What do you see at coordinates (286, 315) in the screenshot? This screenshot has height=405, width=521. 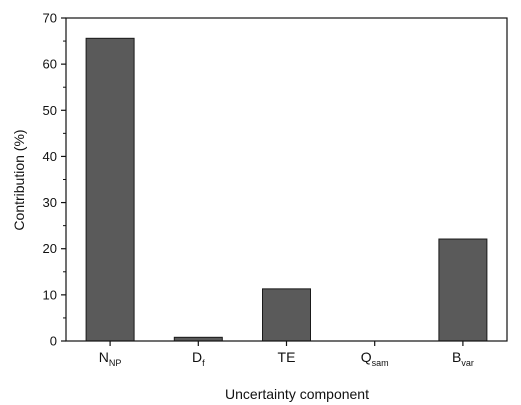 I see `bar-te` at bounding box center [286, 315].